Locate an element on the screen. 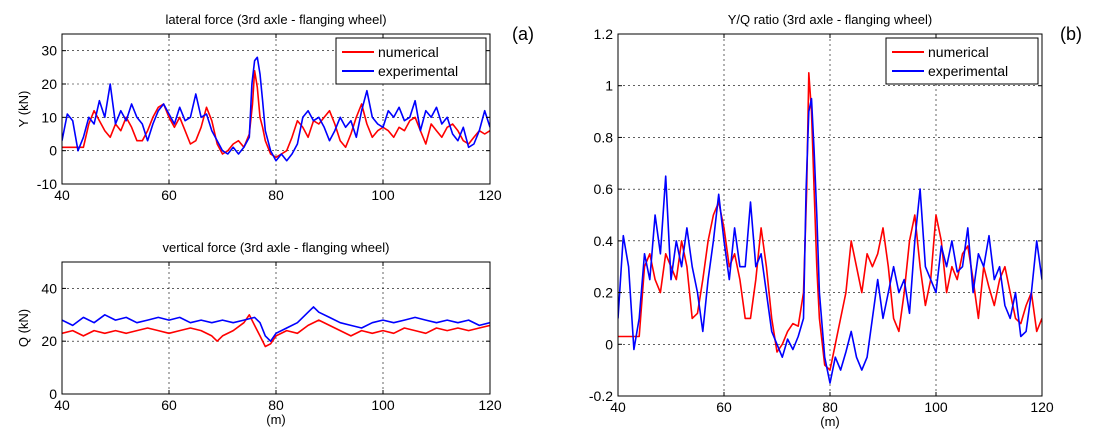 Image resolution: width=1096 pixels, height=436 pixels. y-tick-label: 1.2 is located at coordinates (604, 34).